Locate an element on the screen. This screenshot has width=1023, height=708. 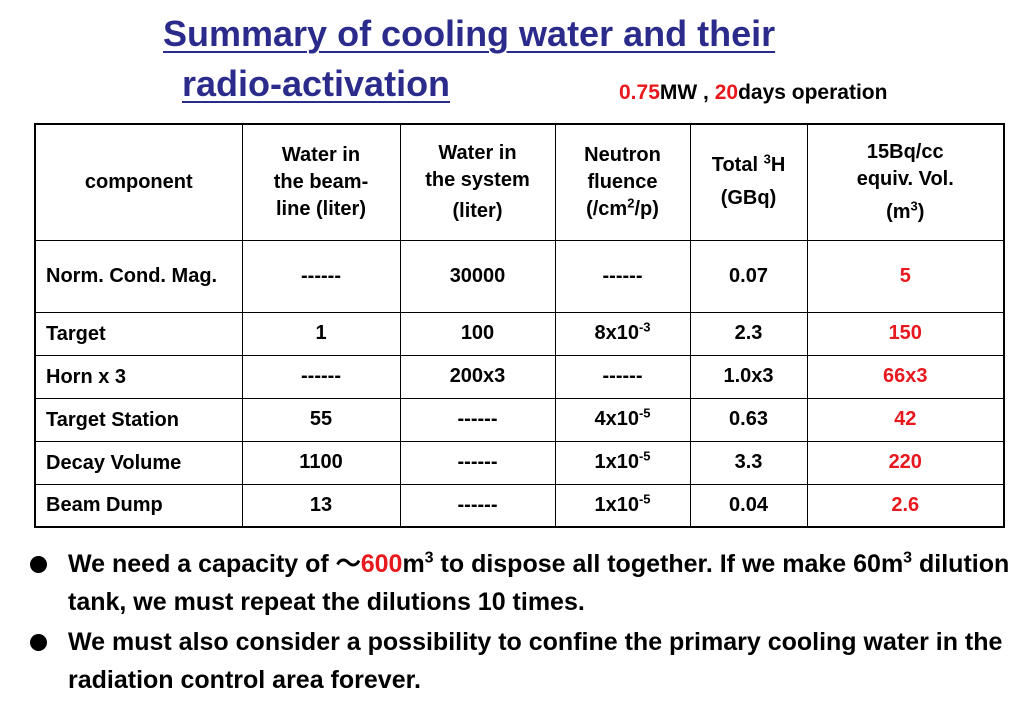
cell-total-tritium: 0.04 is located at coordinates (748, 505).